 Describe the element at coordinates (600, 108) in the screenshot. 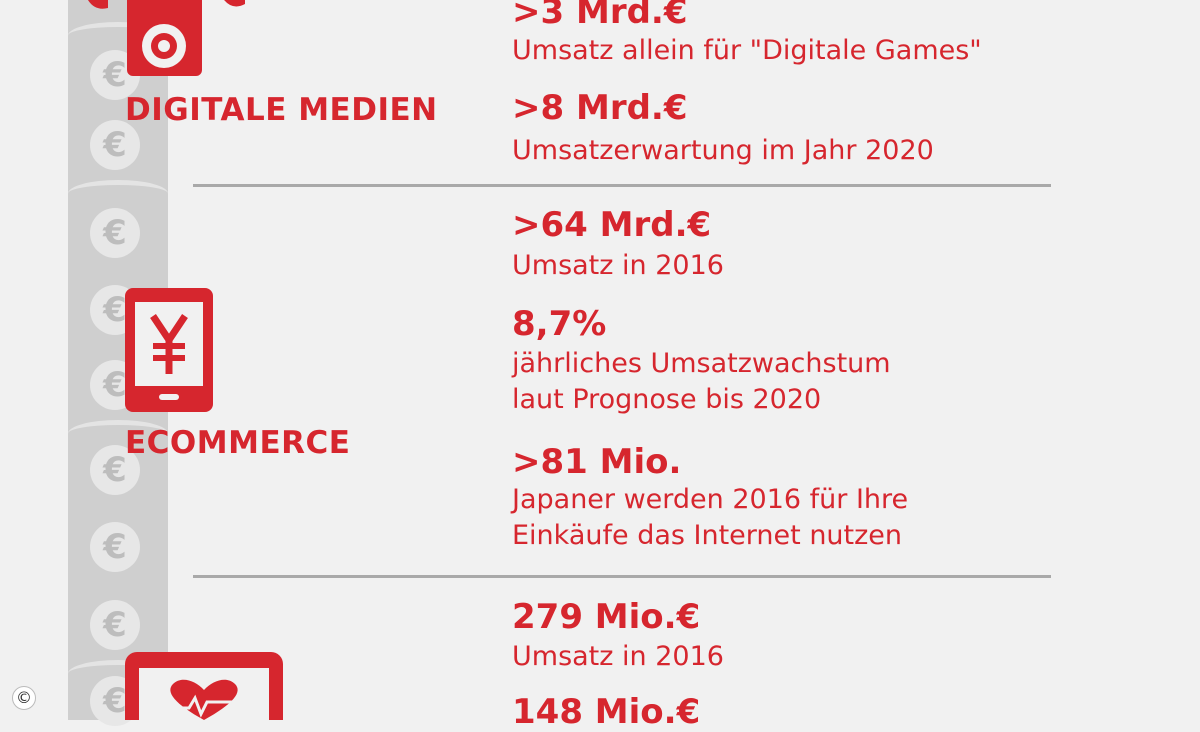

I see `stat-value: >8 Mrd.€` at that location.